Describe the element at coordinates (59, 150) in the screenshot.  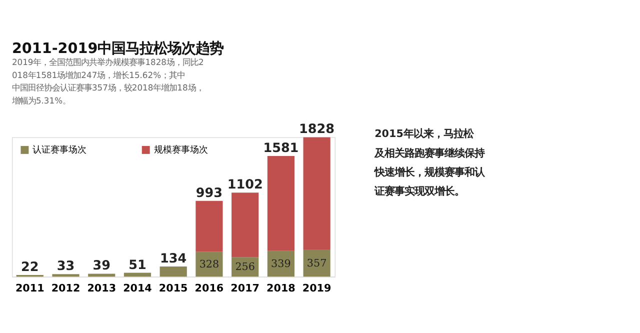
I see `legend-label: 认证赛事场次` at that location.